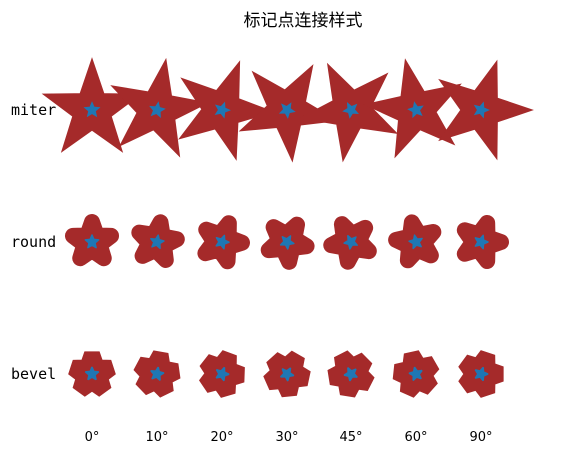  Describe the element at coordinates (92, 437) in the screenshot. I see `column-label-0: 0°` at that location.